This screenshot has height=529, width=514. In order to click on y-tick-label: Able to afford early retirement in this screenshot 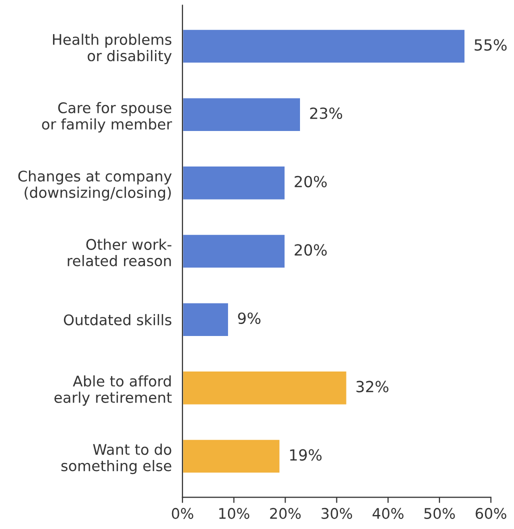, I will do `click(113, 390)`.